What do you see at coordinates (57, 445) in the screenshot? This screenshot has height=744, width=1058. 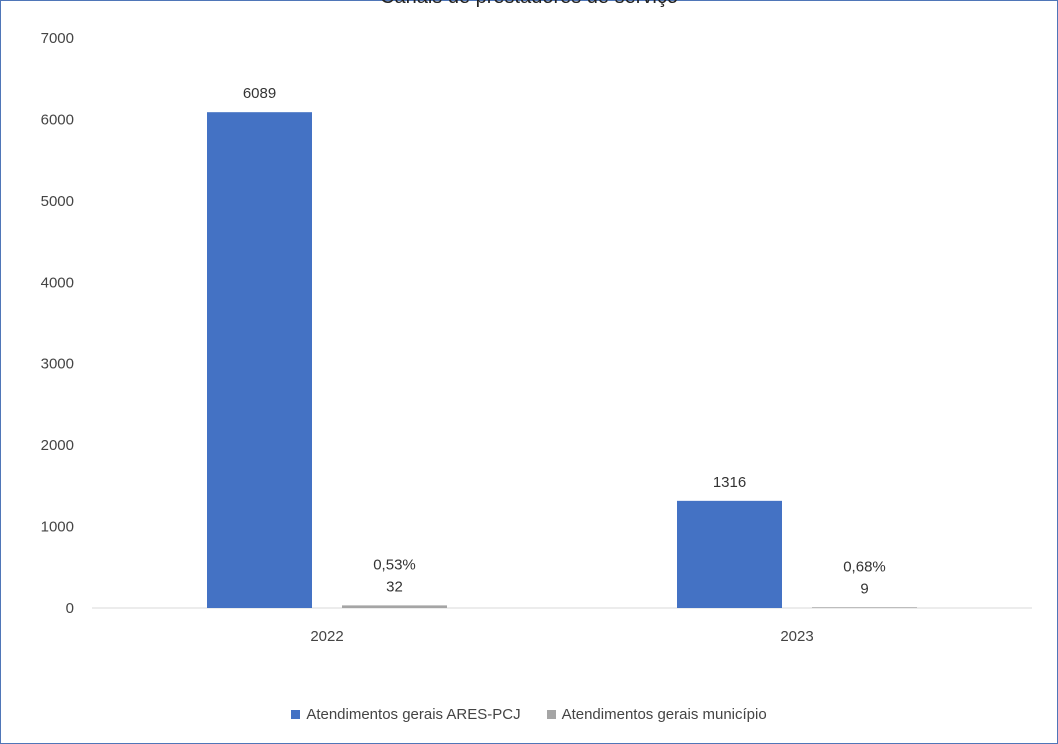 I see `y-tick-label: 2000` at bounding box center [57, 445].